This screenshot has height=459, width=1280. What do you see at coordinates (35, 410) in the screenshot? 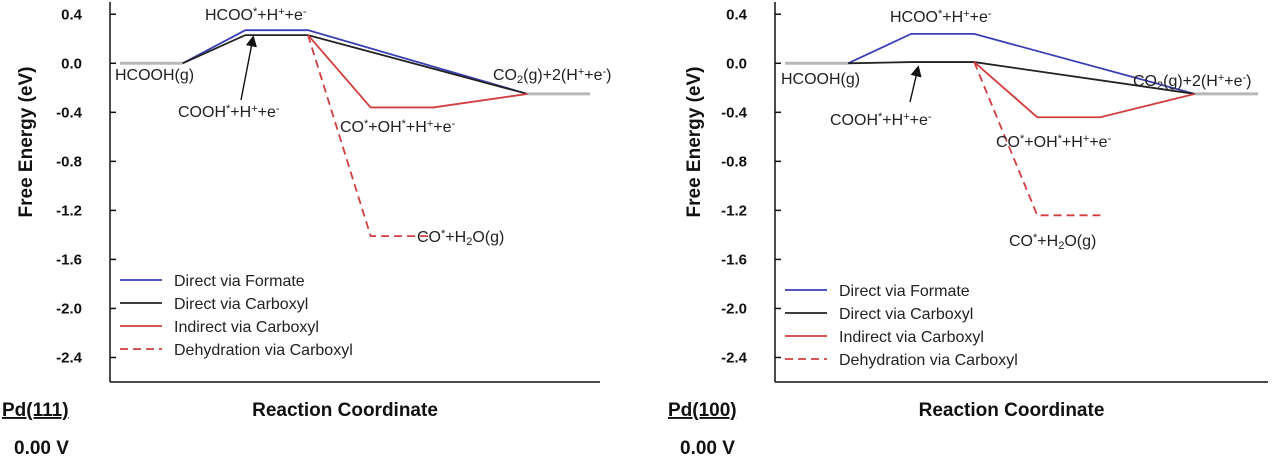
I see `surface-label: Pd(111)` at bounding box center [35, 410].